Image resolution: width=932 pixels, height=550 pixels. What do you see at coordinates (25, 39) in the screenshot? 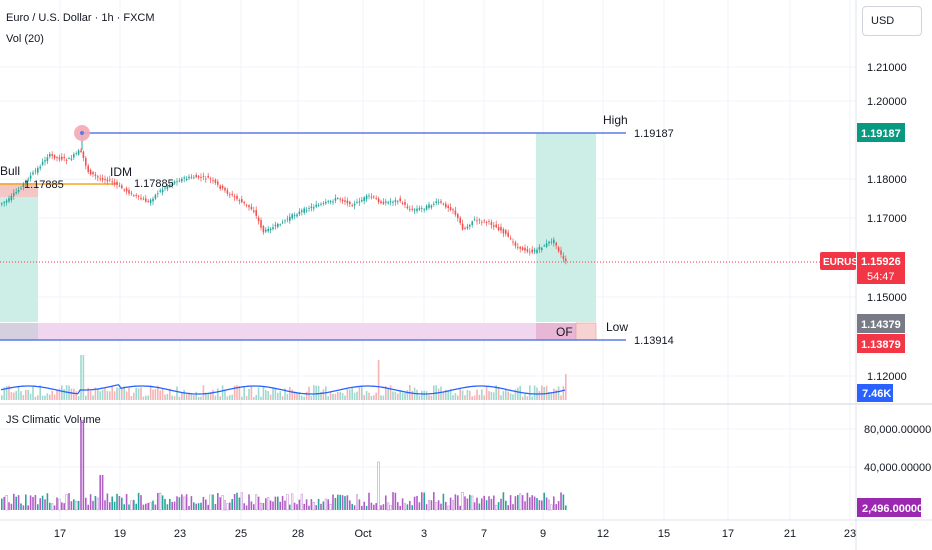
I see `vol-indicator-label: Vol (20)` at bounding box center [25, 39].